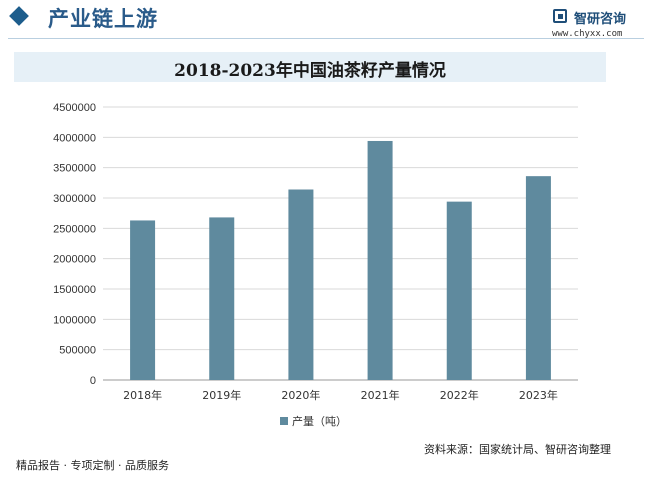  Describe the element at coordinates (93, 381) in the screenshot. I see `y-tick-label: 0` at that location.